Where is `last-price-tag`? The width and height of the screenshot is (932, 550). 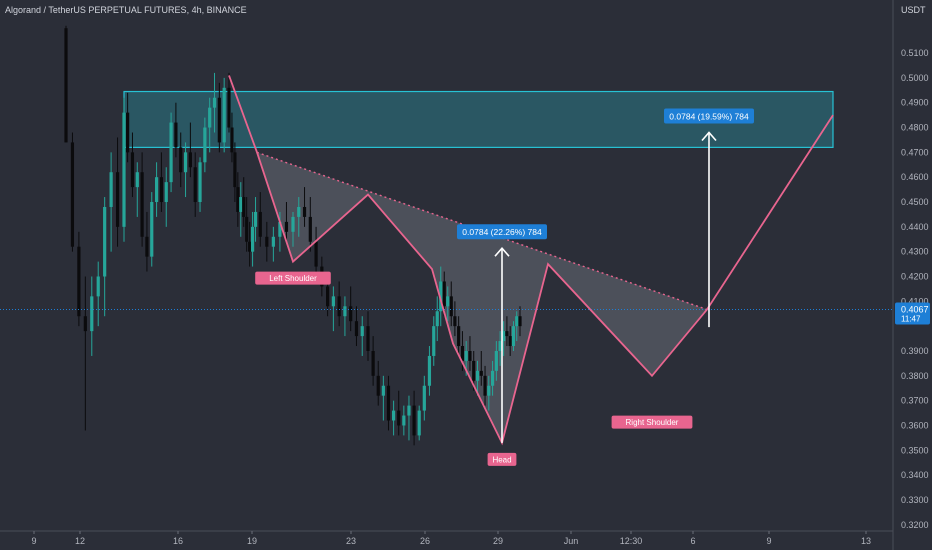
last-price-tag is located at coordinates (912, 313).